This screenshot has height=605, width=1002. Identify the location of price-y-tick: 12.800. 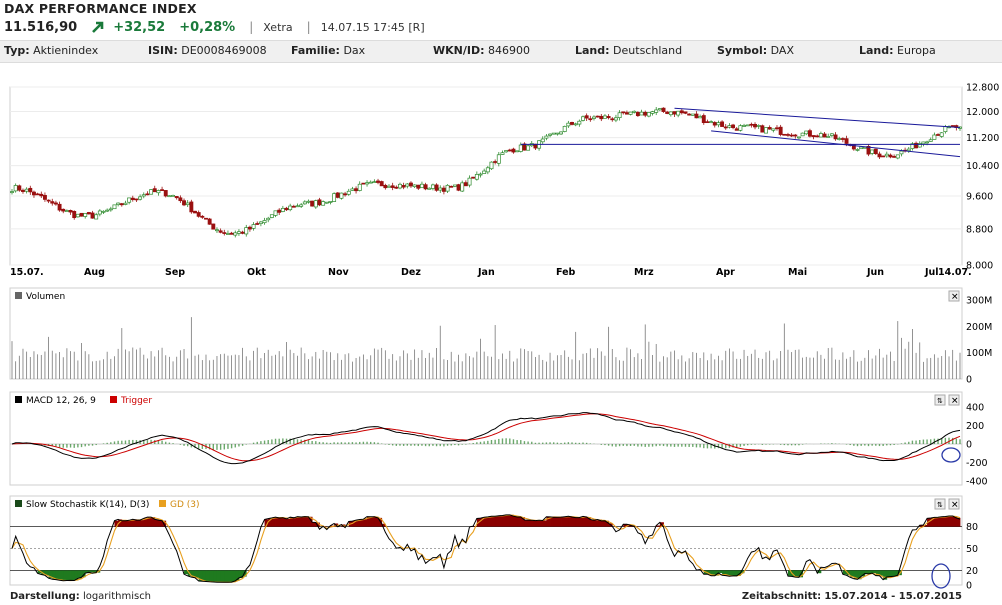
(982, 88).